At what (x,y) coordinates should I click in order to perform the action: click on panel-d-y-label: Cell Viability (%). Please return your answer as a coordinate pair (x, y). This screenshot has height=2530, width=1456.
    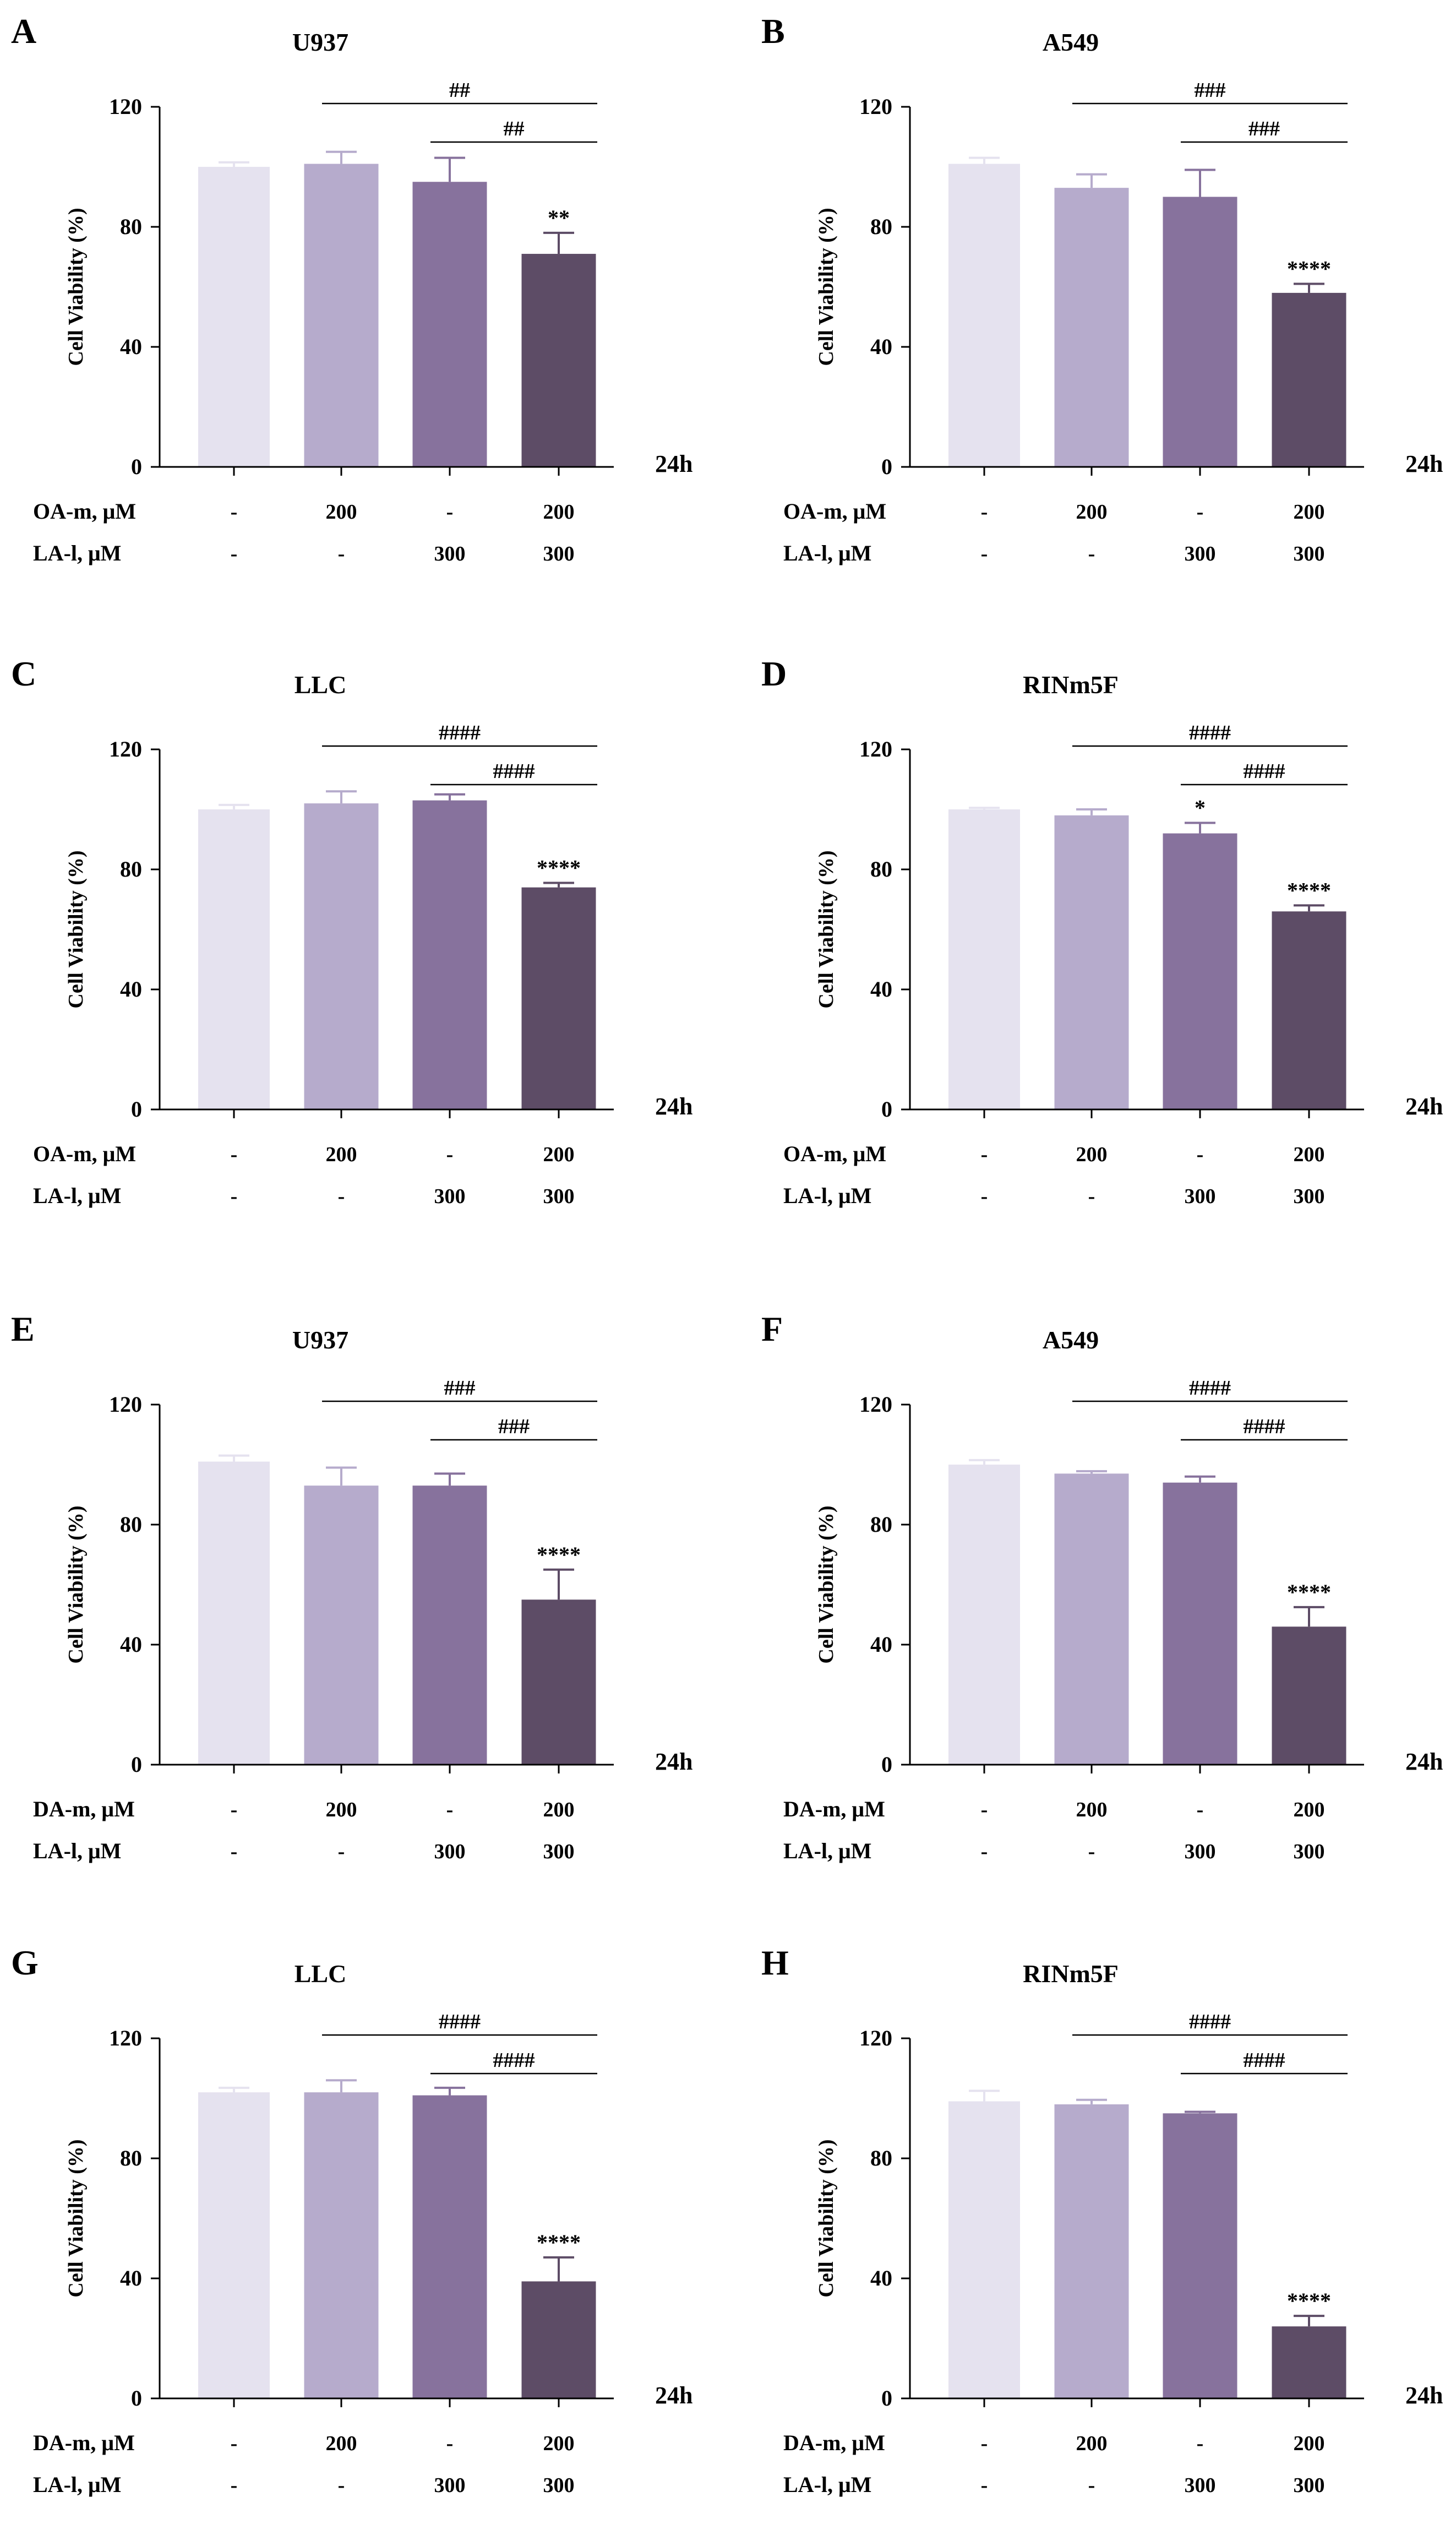
    Looking at the image, I should click on (826, 929).